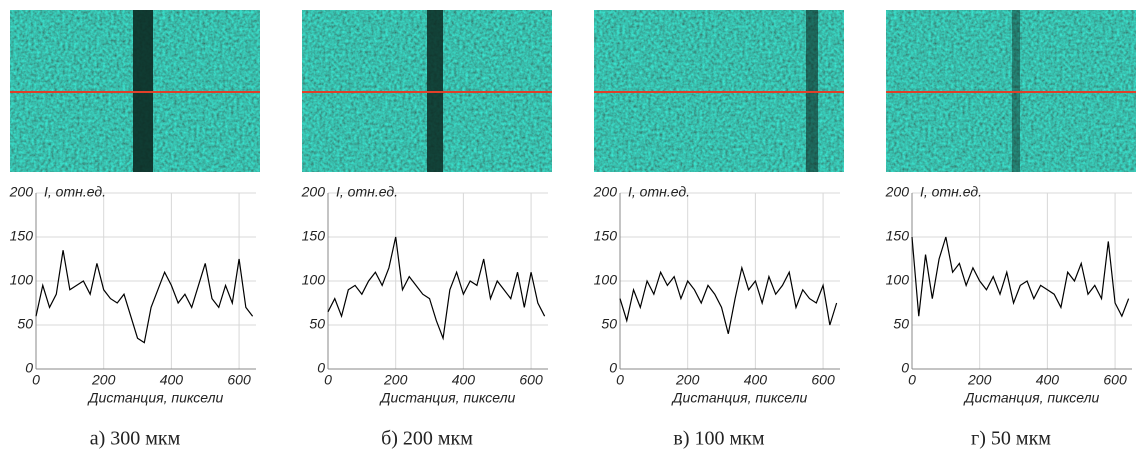  I want to click on micrograph-d, so click(1011, 91).